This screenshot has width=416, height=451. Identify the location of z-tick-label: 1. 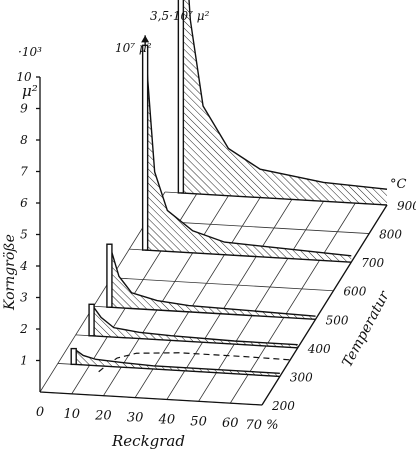
(24, 361).